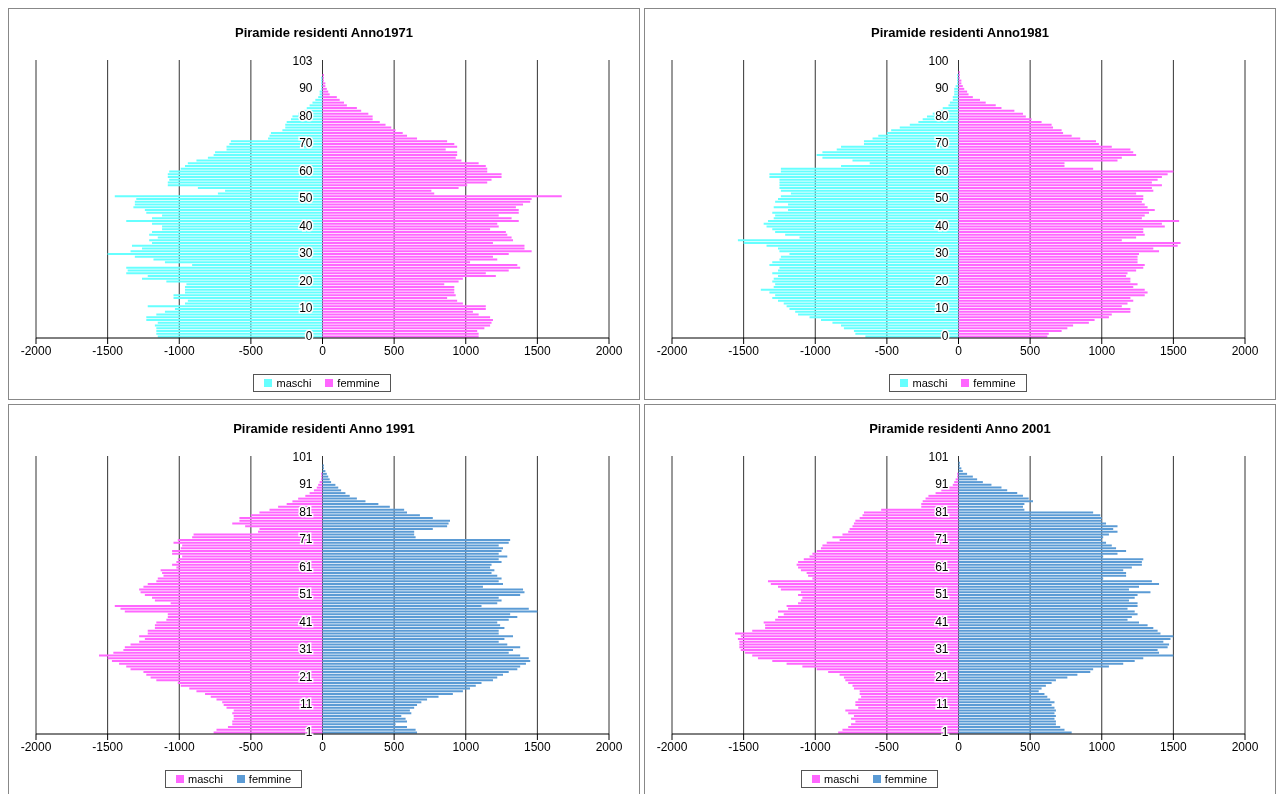 Image resolution: width=1287 pixels, height=794 pixels. What do you see at coordinates (960, 32) in the screenshot?
I see `chart-title: Piramide residenti Anno1981` at bounding box center [960, 32].